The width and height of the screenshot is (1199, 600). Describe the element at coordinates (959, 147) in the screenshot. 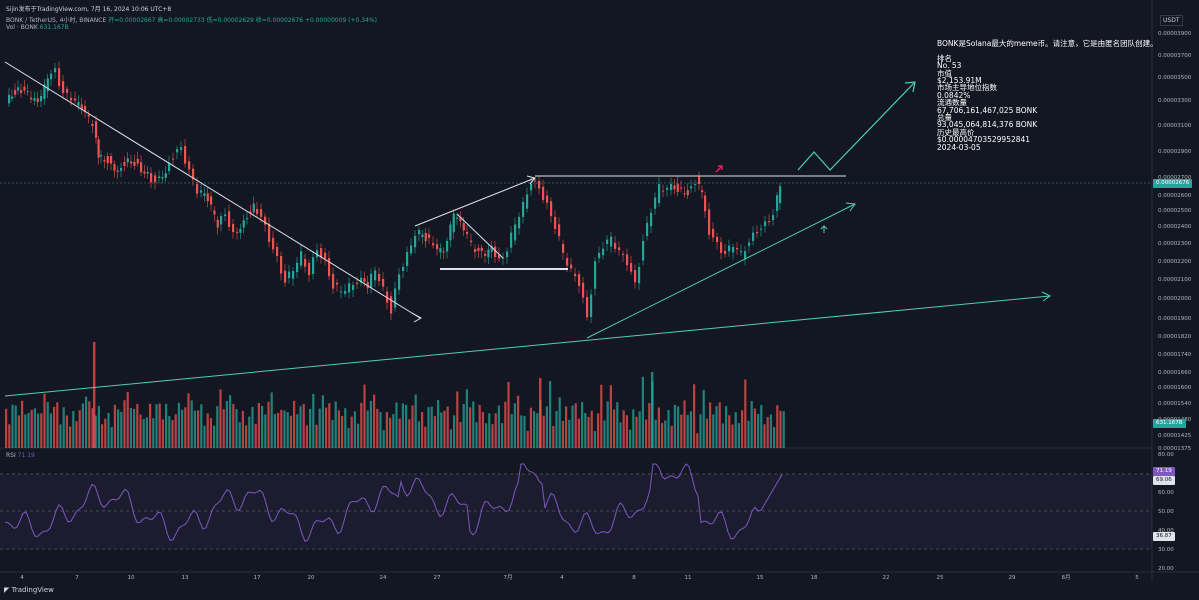

I see `info-line: 2024-03-05` at that location.